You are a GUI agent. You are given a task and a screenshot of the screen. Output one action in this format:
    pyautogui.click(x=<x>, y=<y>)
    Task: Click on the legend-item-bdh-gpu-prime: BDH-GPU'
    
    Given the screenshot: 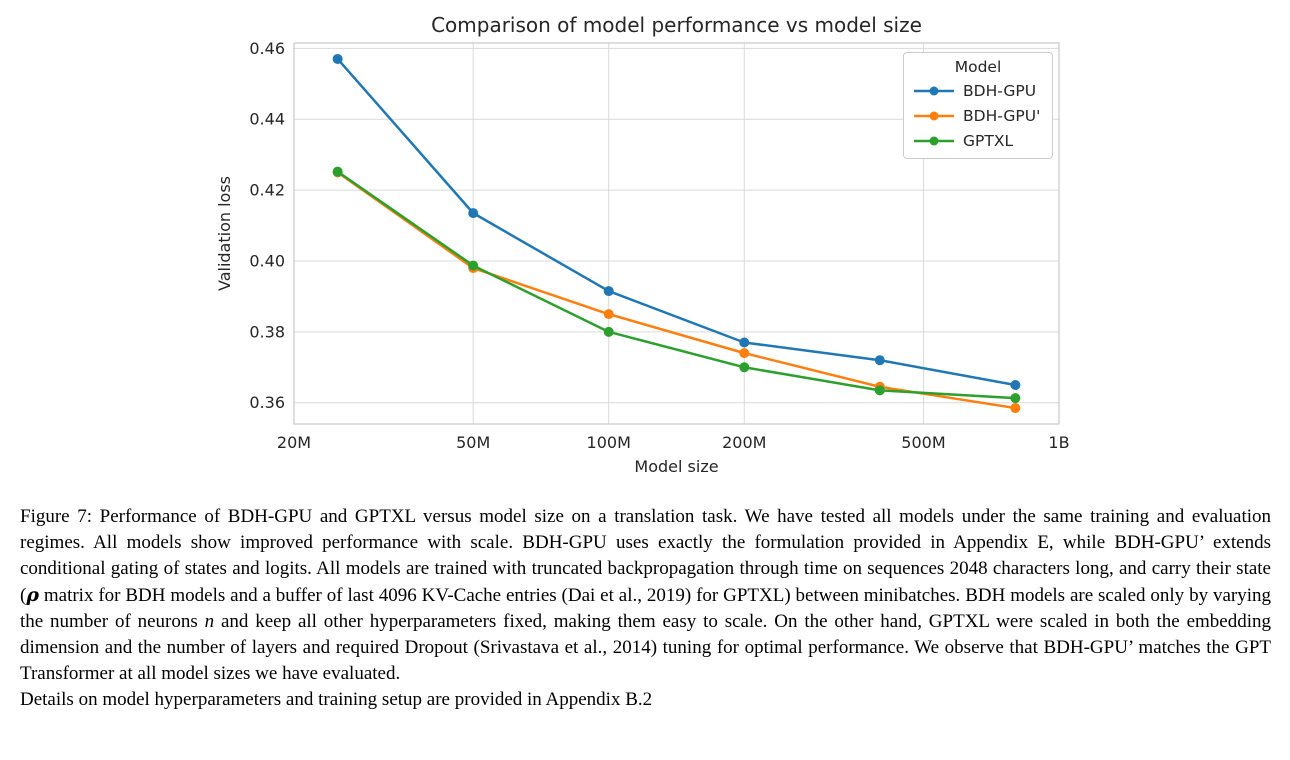 What is the action you would take?
    pyautogui.click(x=978, y=115)
    